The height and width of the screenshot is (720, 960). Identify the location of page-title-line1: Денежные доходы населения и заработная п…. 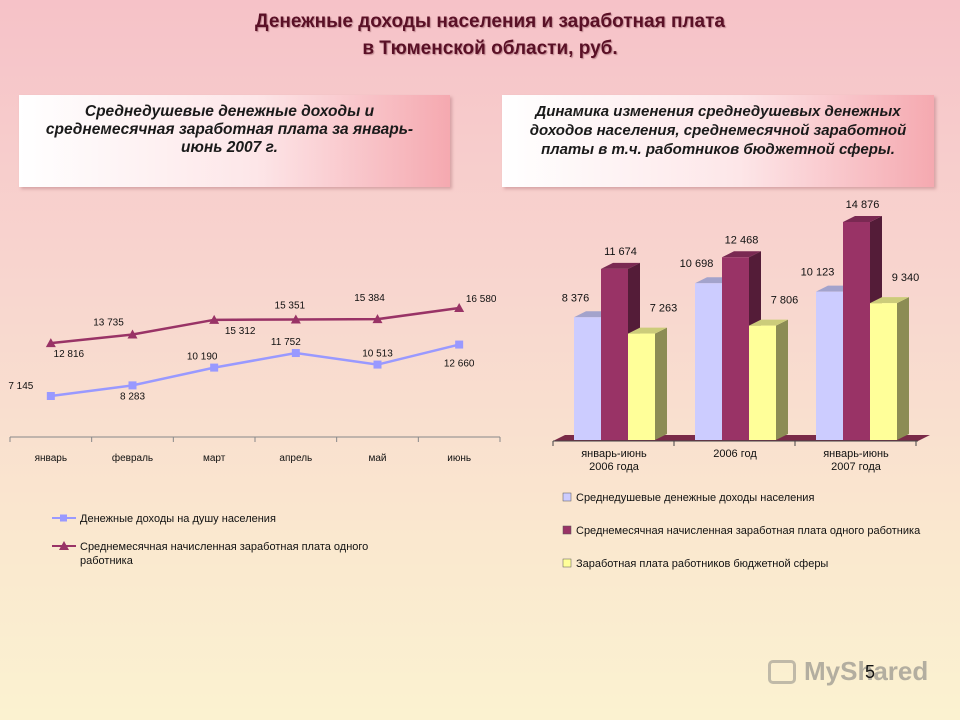
(490, 21).